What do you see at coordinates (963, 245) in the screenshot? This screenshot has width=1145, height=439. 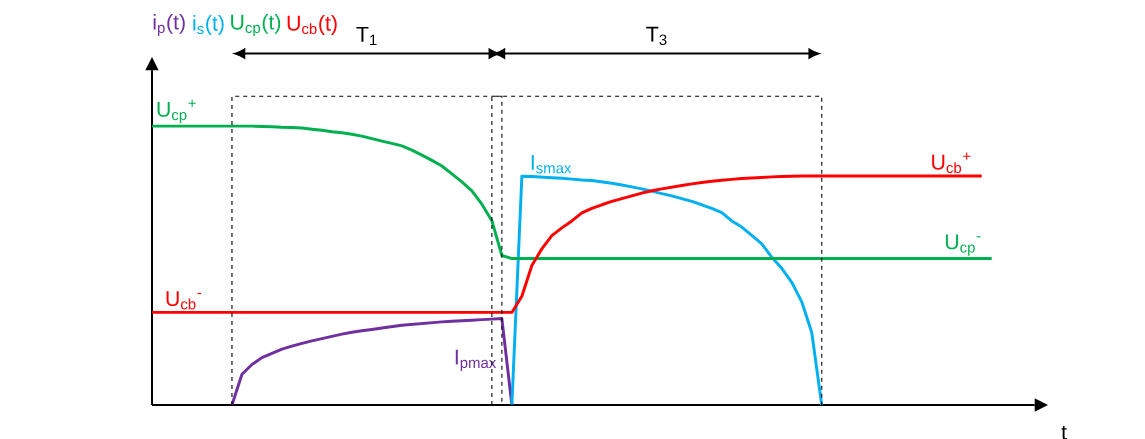 I see `annotation: U$_{cp}$-` at bounding box center [963, 245].